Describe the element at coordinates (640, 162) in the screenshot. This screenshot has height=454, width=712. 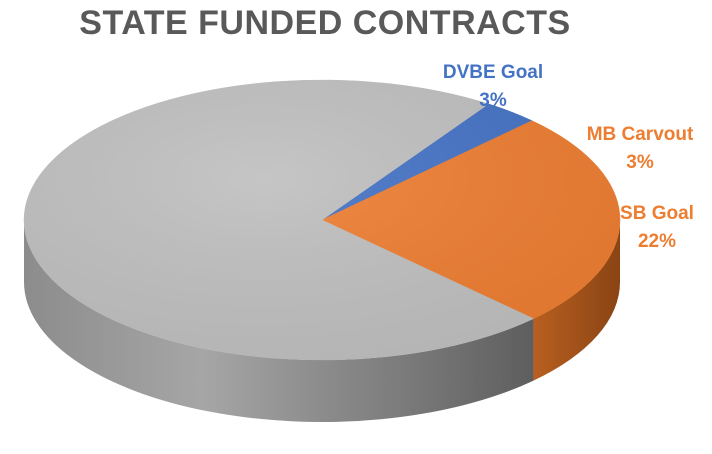
I see `data-label-mb-carvout-value: 3%` at that location.